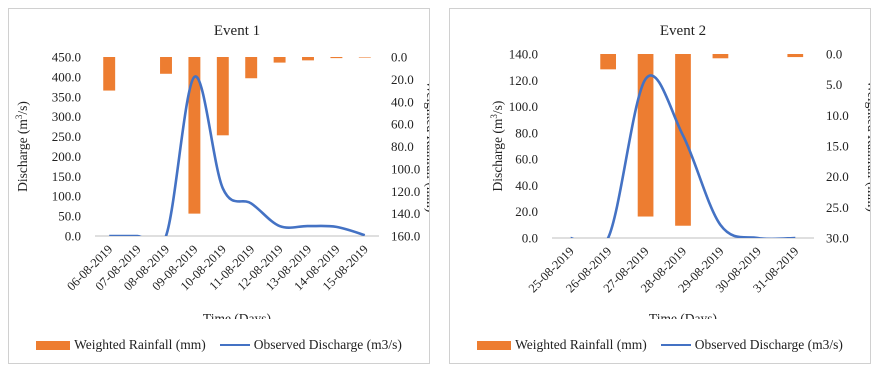 Image resolution: width=879 pixels, height=367 pixels. I want to click on y-right-tick-label: 25.0, so click(837, 207).